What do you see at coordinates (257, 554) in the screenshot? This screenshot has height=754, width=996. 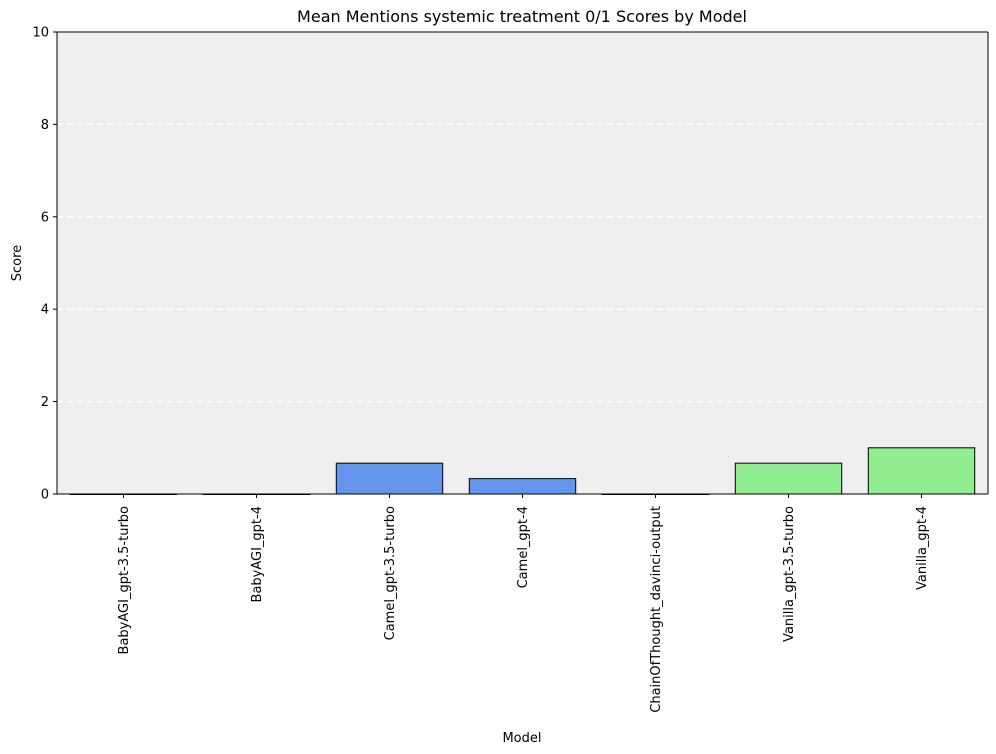 I see `x-tick-label: BabyAGI_gpt-4` at bounding box center [257, 554].